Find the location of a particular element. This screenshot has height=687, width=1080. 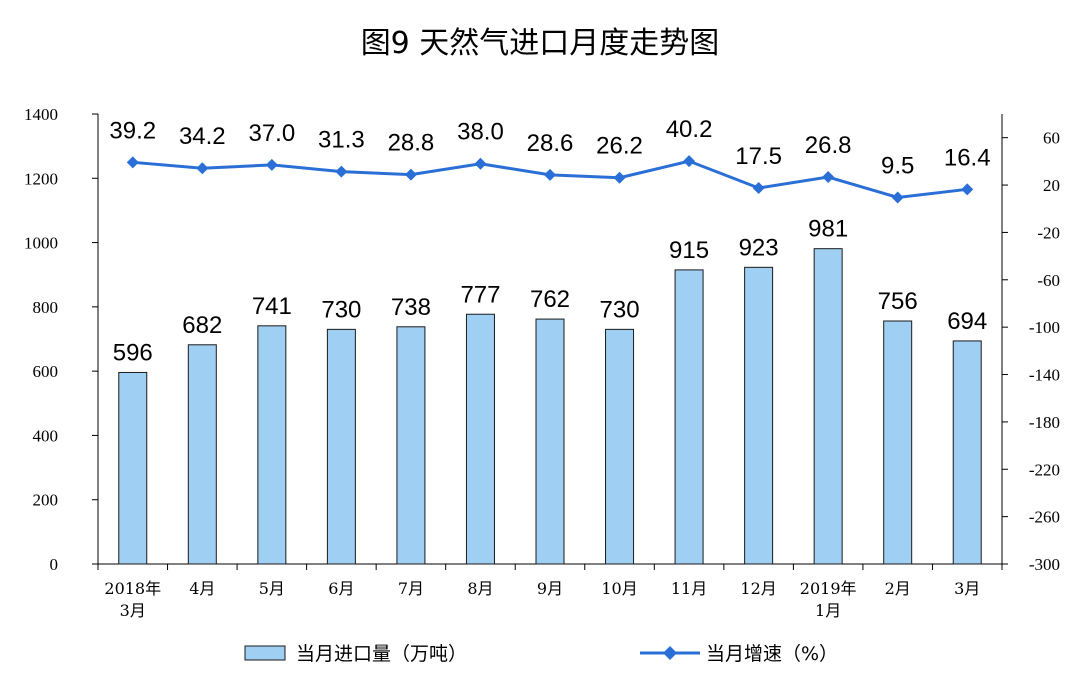

x-axis-category-label: 9月 is located at coordinates (550, 588).